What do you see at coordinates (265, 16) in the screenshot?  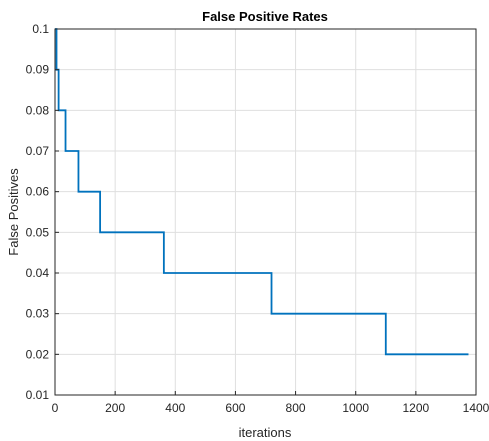 I see `chart-title: False Positive Rates` at bounding box center [265, 16].